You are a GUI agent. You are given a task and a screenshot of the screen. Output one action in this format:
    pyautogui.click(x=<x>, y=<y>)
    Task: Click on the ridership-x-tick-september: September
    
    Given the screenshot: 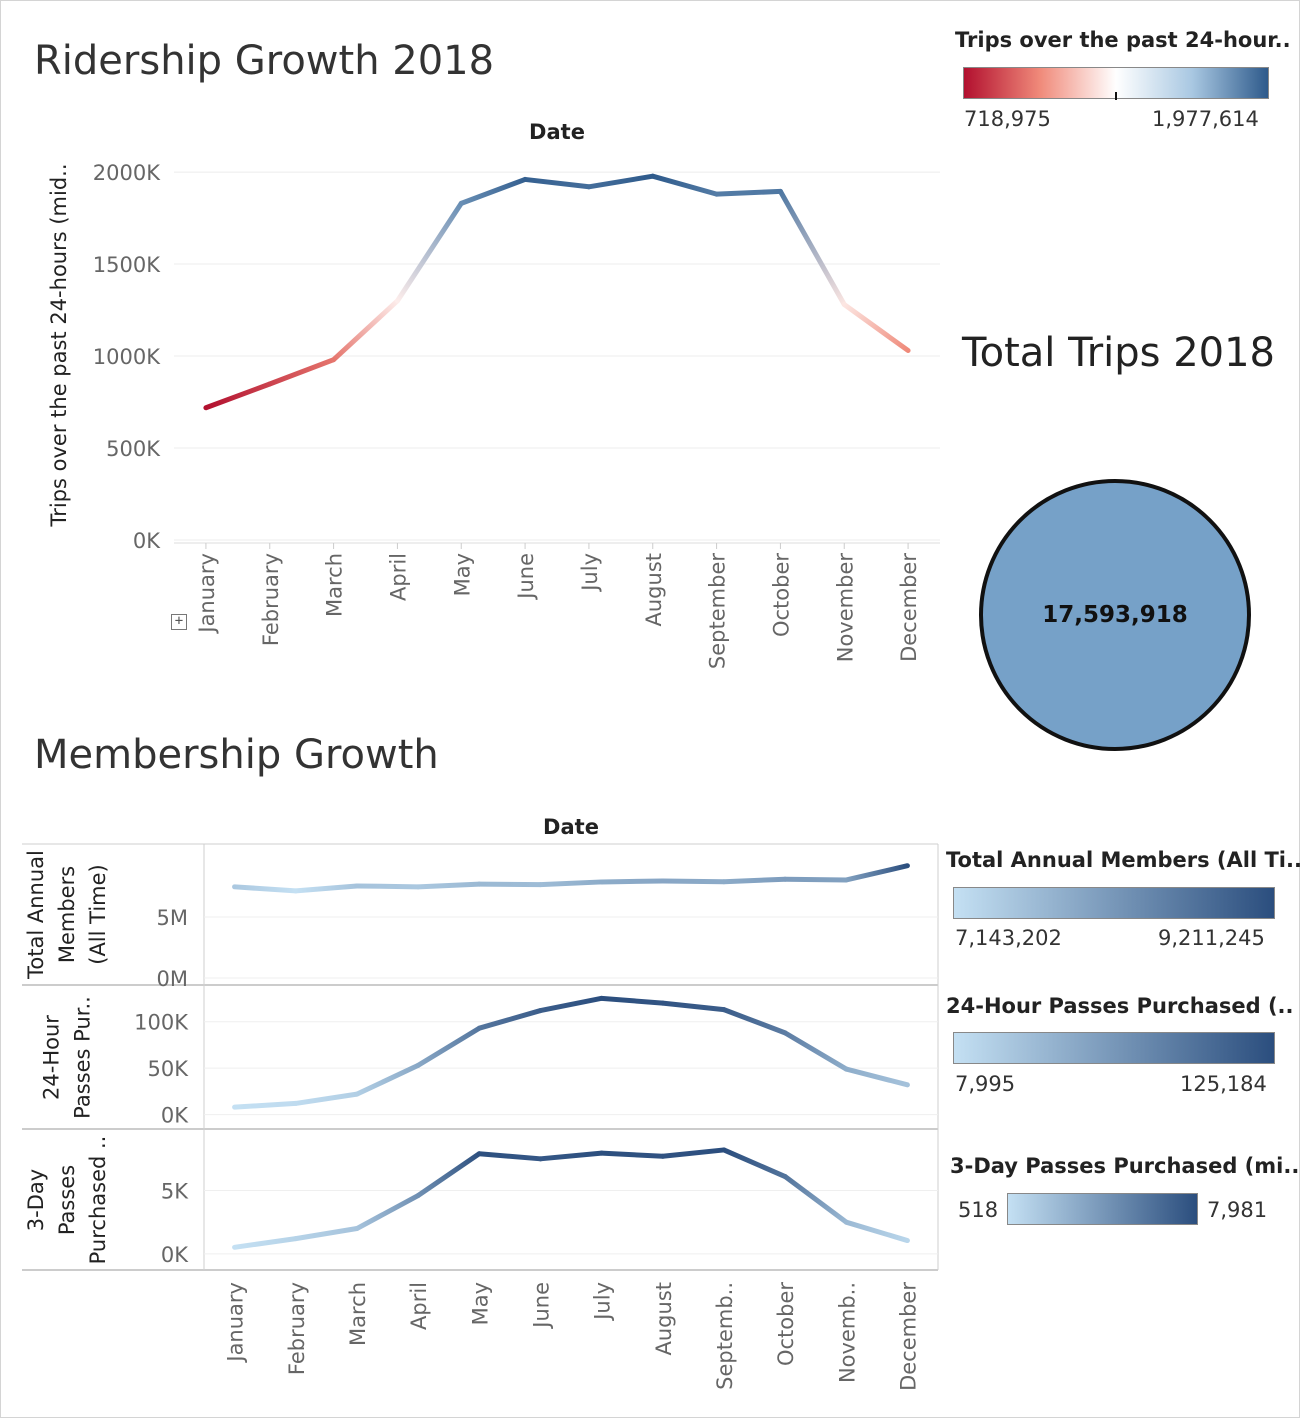 What is the action you would take?
    pyautogui.click(x=718, y=611)
    